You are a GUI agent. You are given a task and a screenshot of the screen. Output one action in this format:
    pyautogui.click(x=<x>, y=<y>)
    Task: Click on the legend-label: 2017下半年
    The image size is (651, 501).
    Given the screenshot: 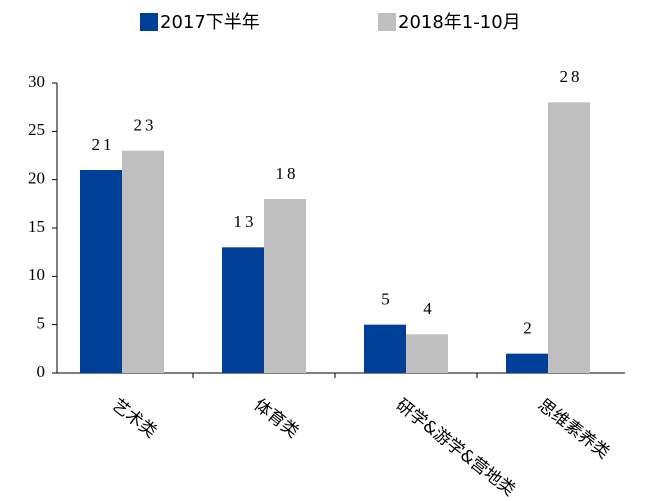 What is the action you would take?
    pyautogui.click(x=210, y=22)
    